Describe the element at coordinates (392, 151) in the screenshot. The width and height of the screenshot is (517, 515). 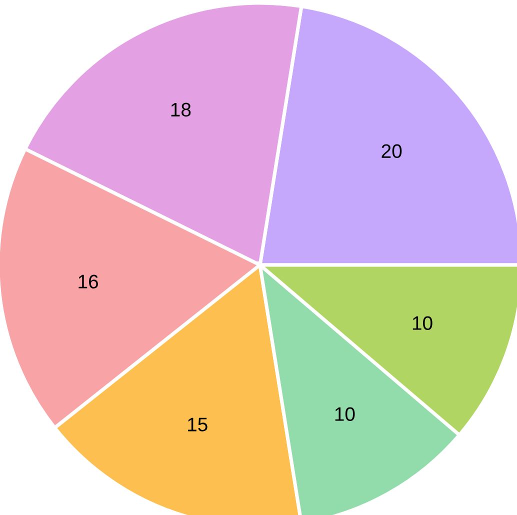
I see `data-label: 20` at that location.